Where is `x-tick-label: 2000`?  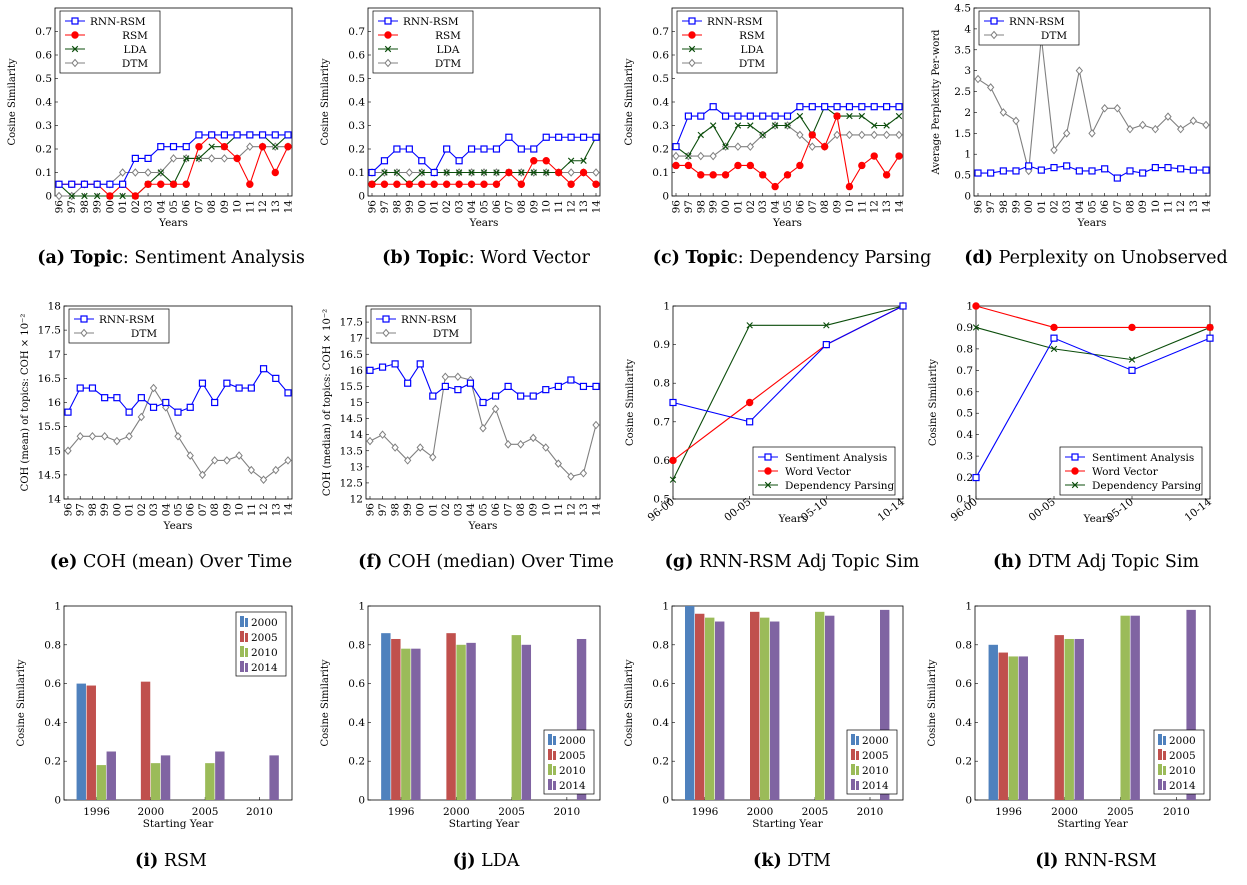 x-tick-label: 2000 is located at coordinates (1064, 812).